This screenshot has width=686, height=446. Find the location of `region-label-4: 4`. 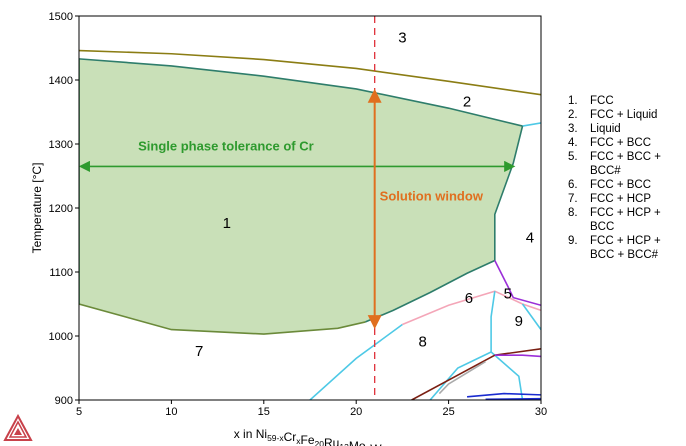

region-label-4: 4 is located at coordinates (530, 238).